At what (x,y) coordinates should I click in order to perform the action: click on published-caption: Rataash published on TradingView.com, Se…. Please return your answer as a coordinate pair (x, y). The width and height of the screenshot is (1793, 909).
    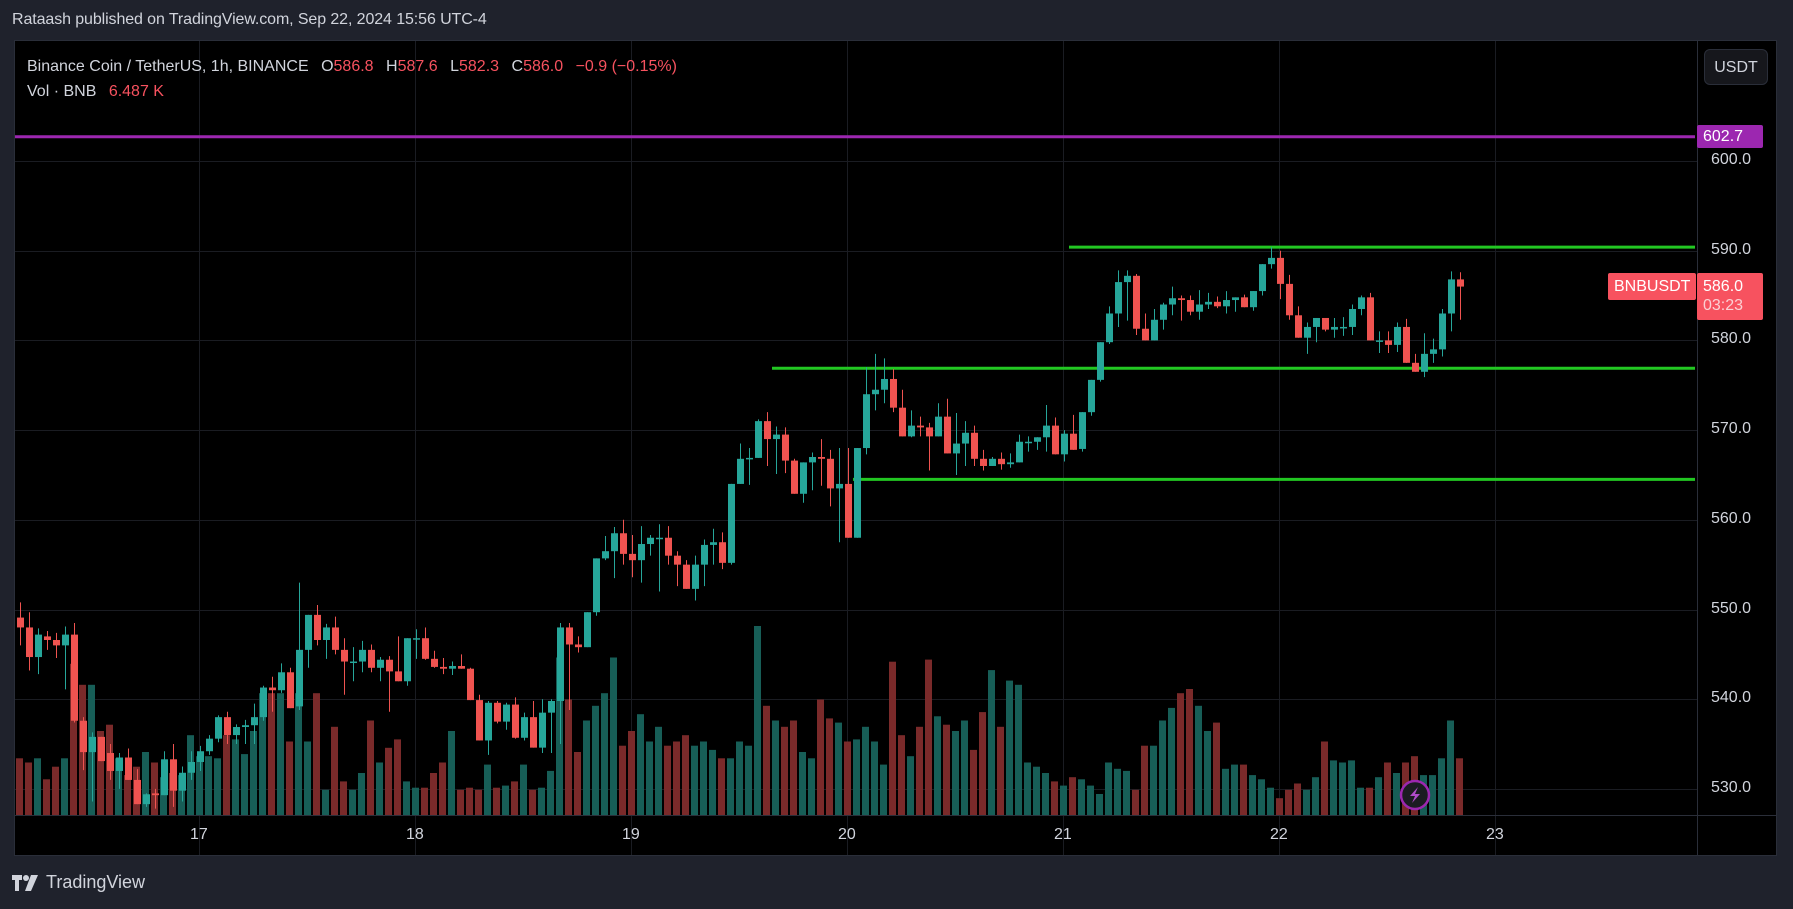
    Looking at the image, I should click on (249, 19).